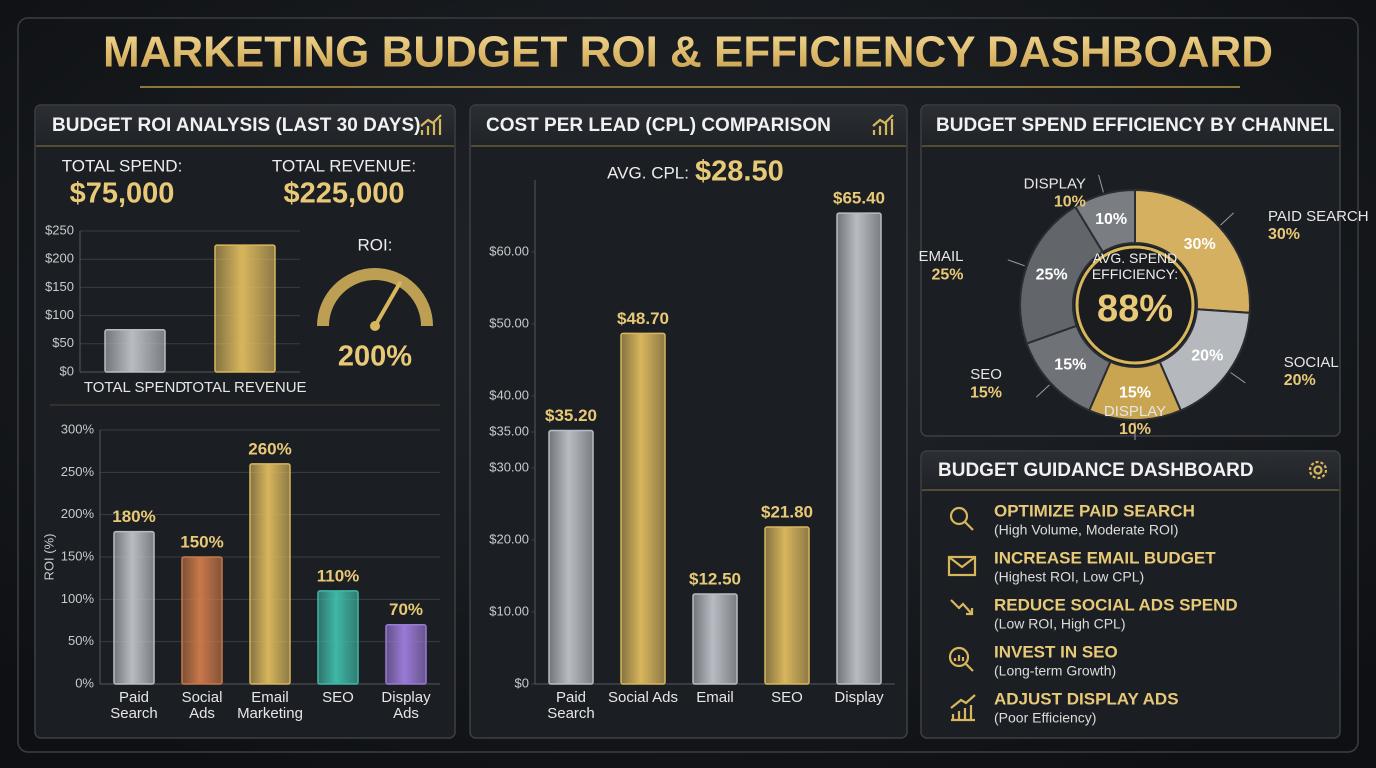 The height and width of the screenshot is (768, 1376). Describe the element at coordinates (78, 513) in the screenshot. I see `y-tick-label: 200%` at that location.